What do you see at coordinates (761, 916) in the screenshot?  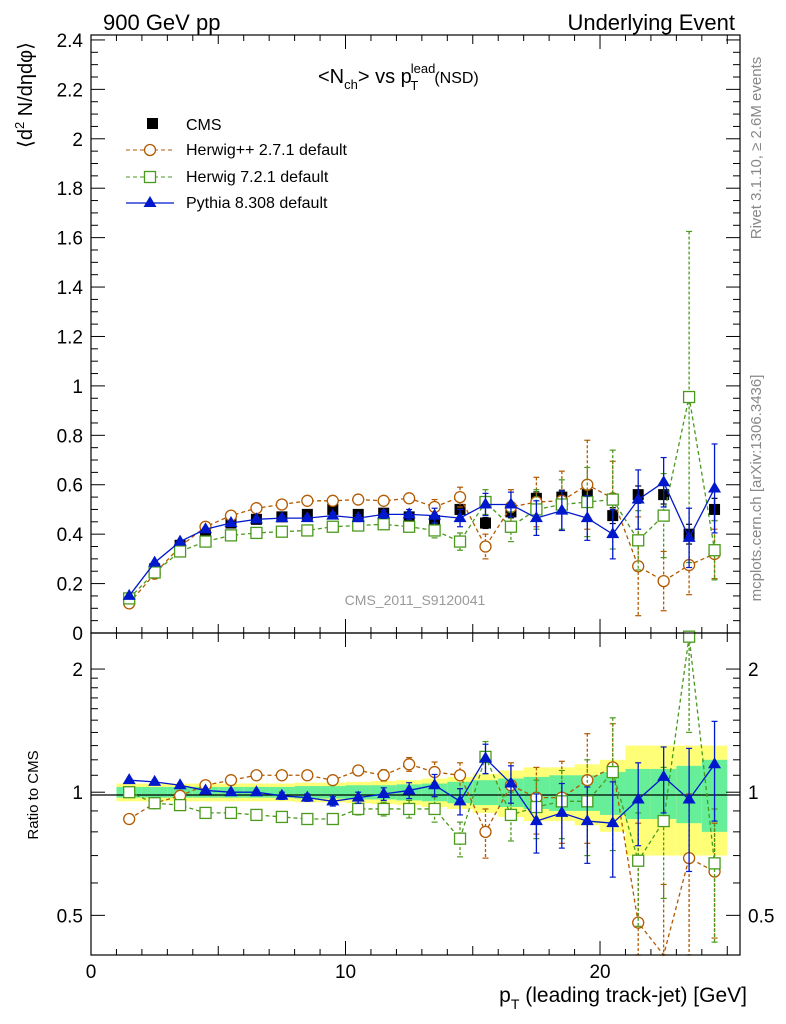 I see `ratio-ytick-label-right: 0.5` at bounding box center [761, 916].